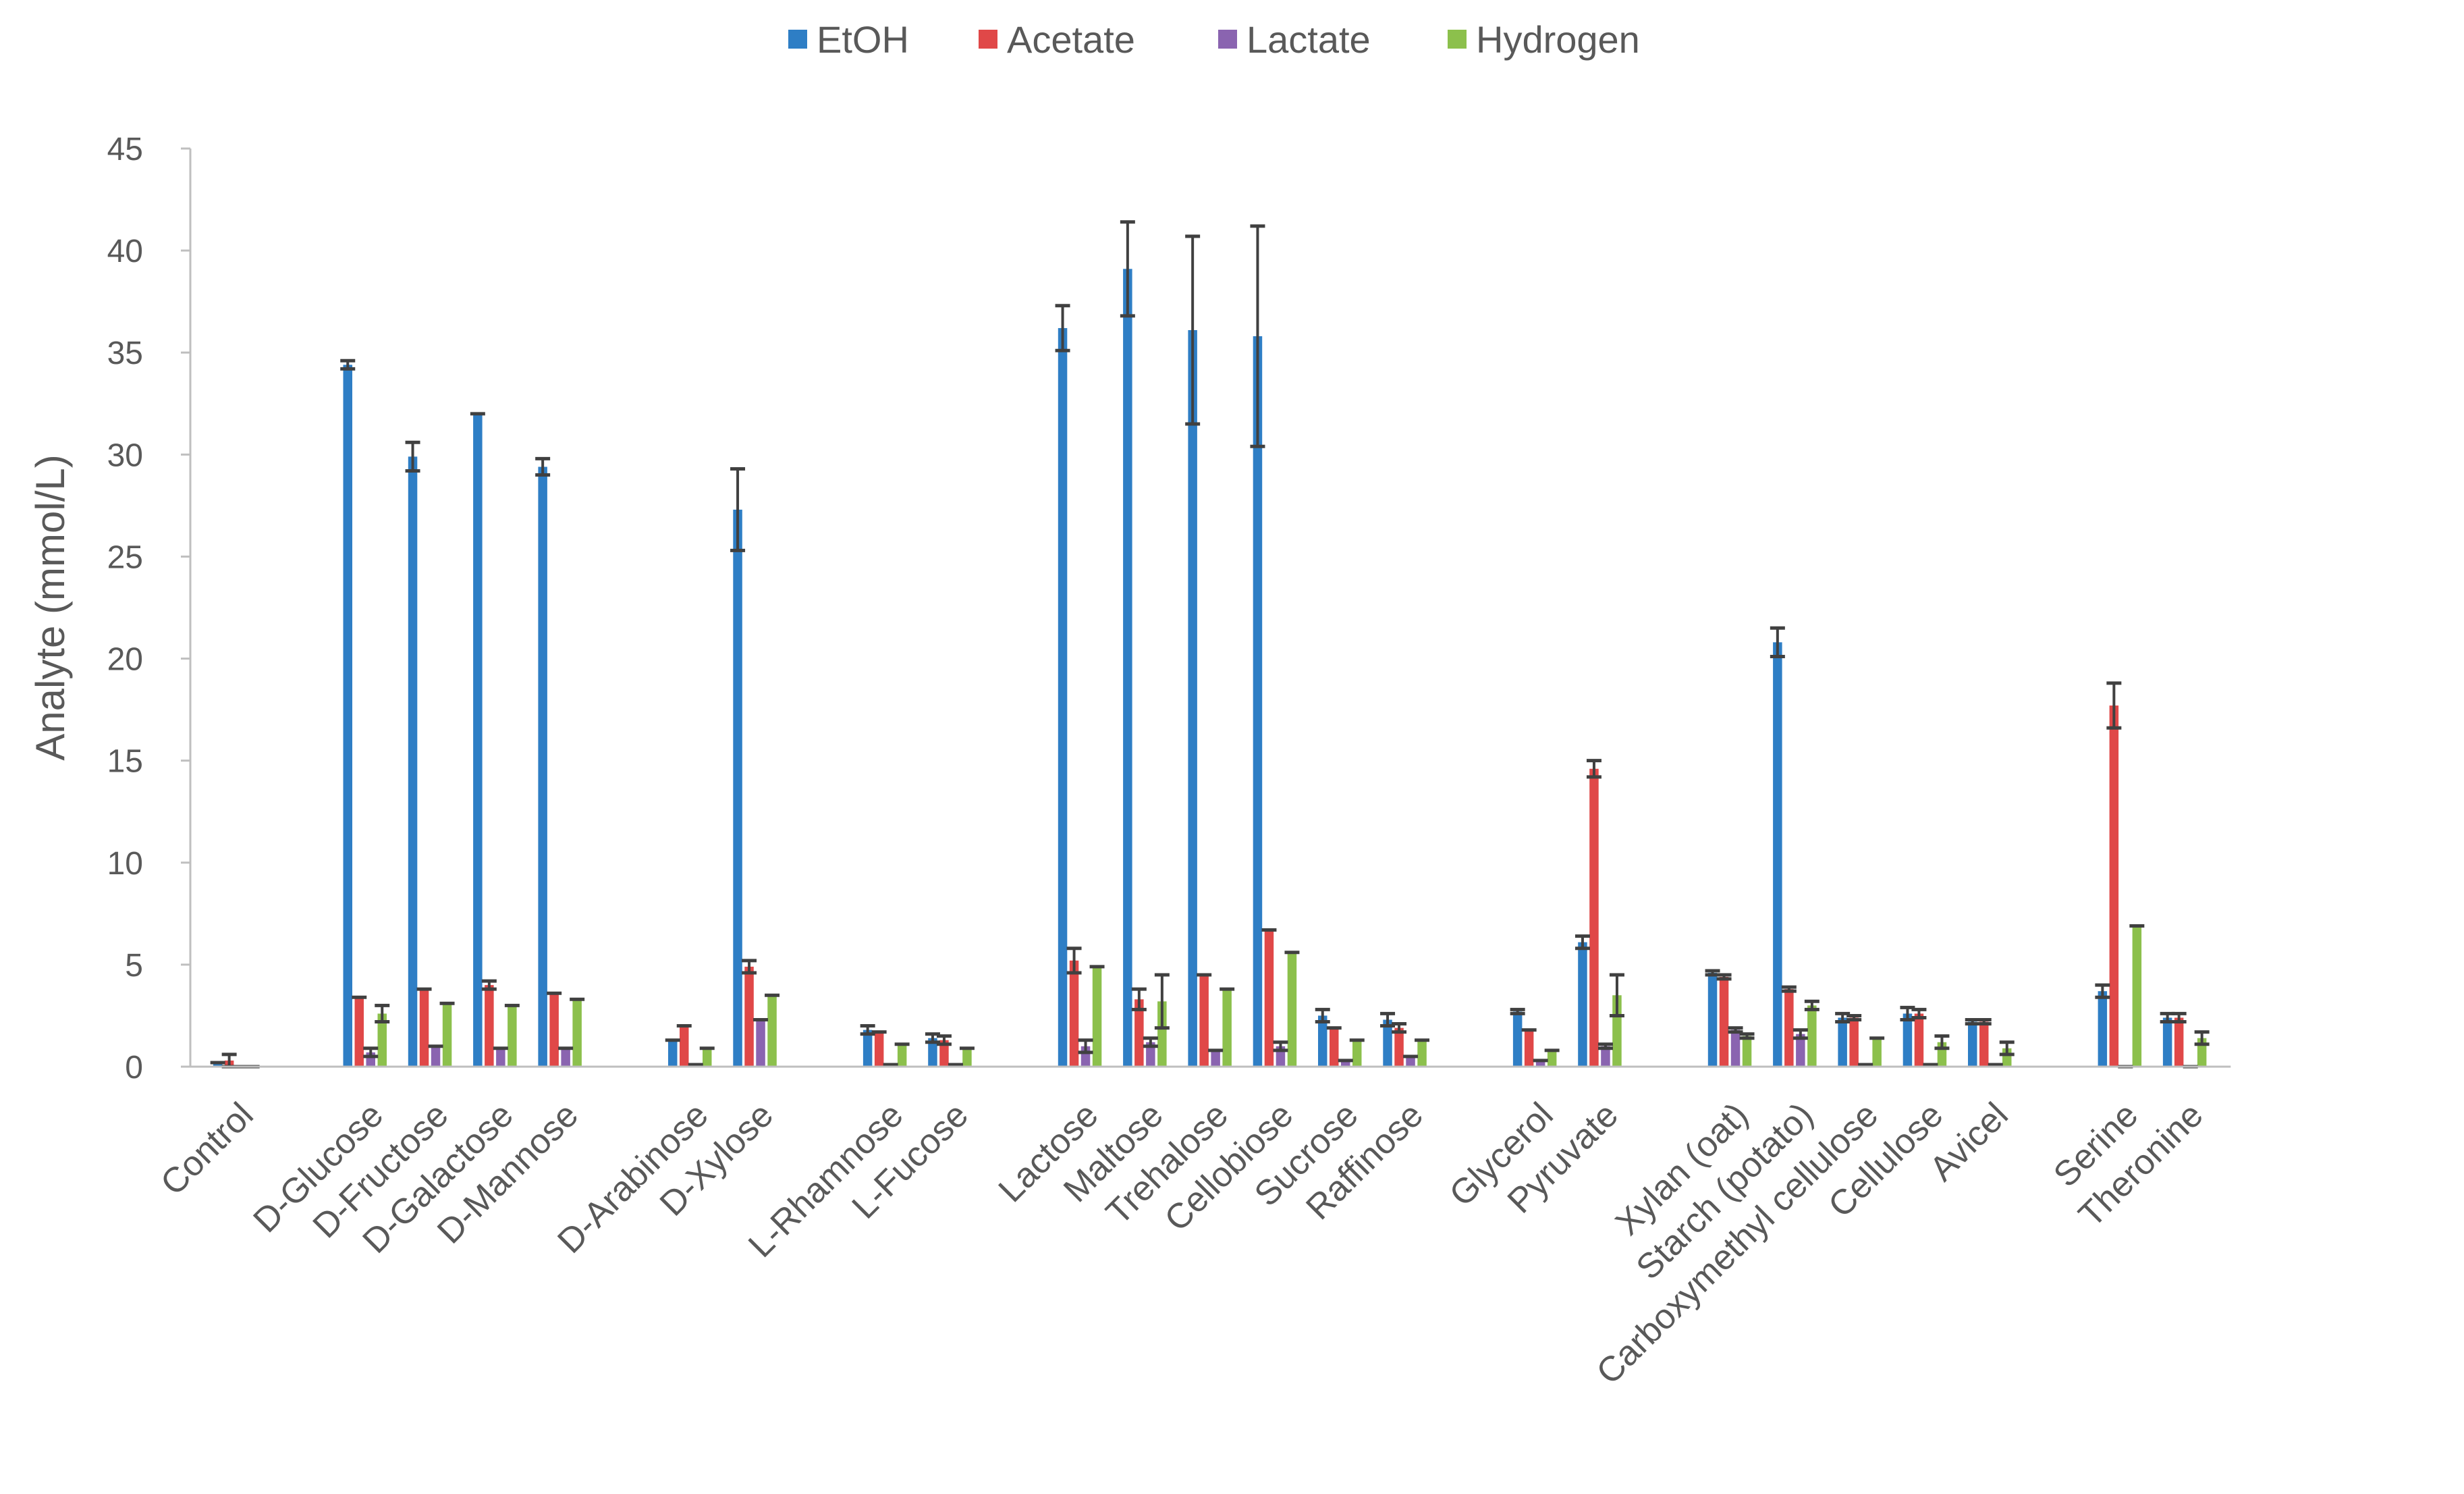 This screenshot has width=2464, height=1494. Describe the element at coordinates (2179, 1042) in the screenshot. I see `bar-acetate-theronine` at that location.